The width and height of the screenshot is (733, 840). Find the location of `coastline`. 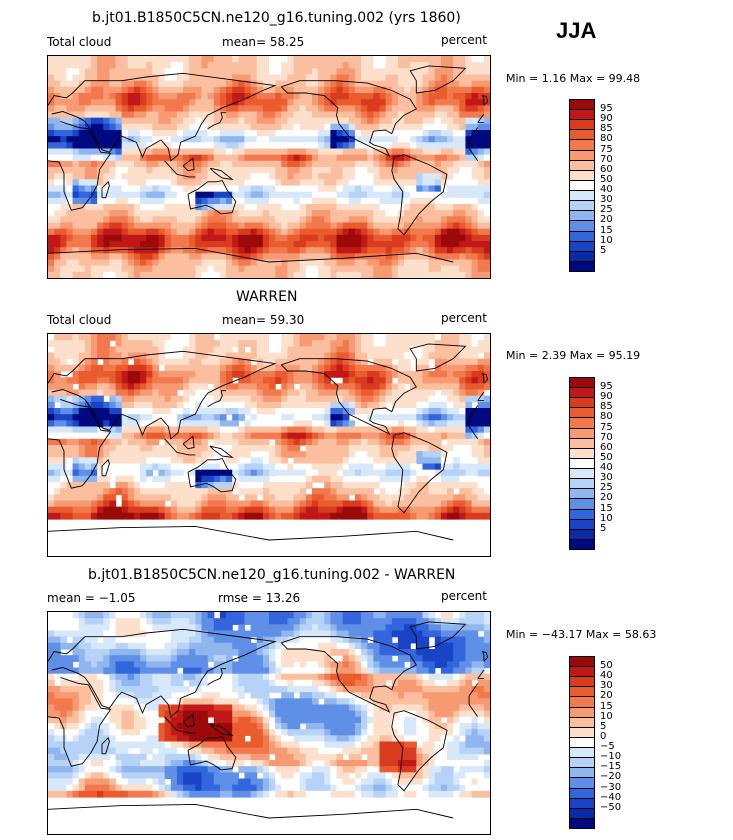

coastline is located at coordinates (438, 357).